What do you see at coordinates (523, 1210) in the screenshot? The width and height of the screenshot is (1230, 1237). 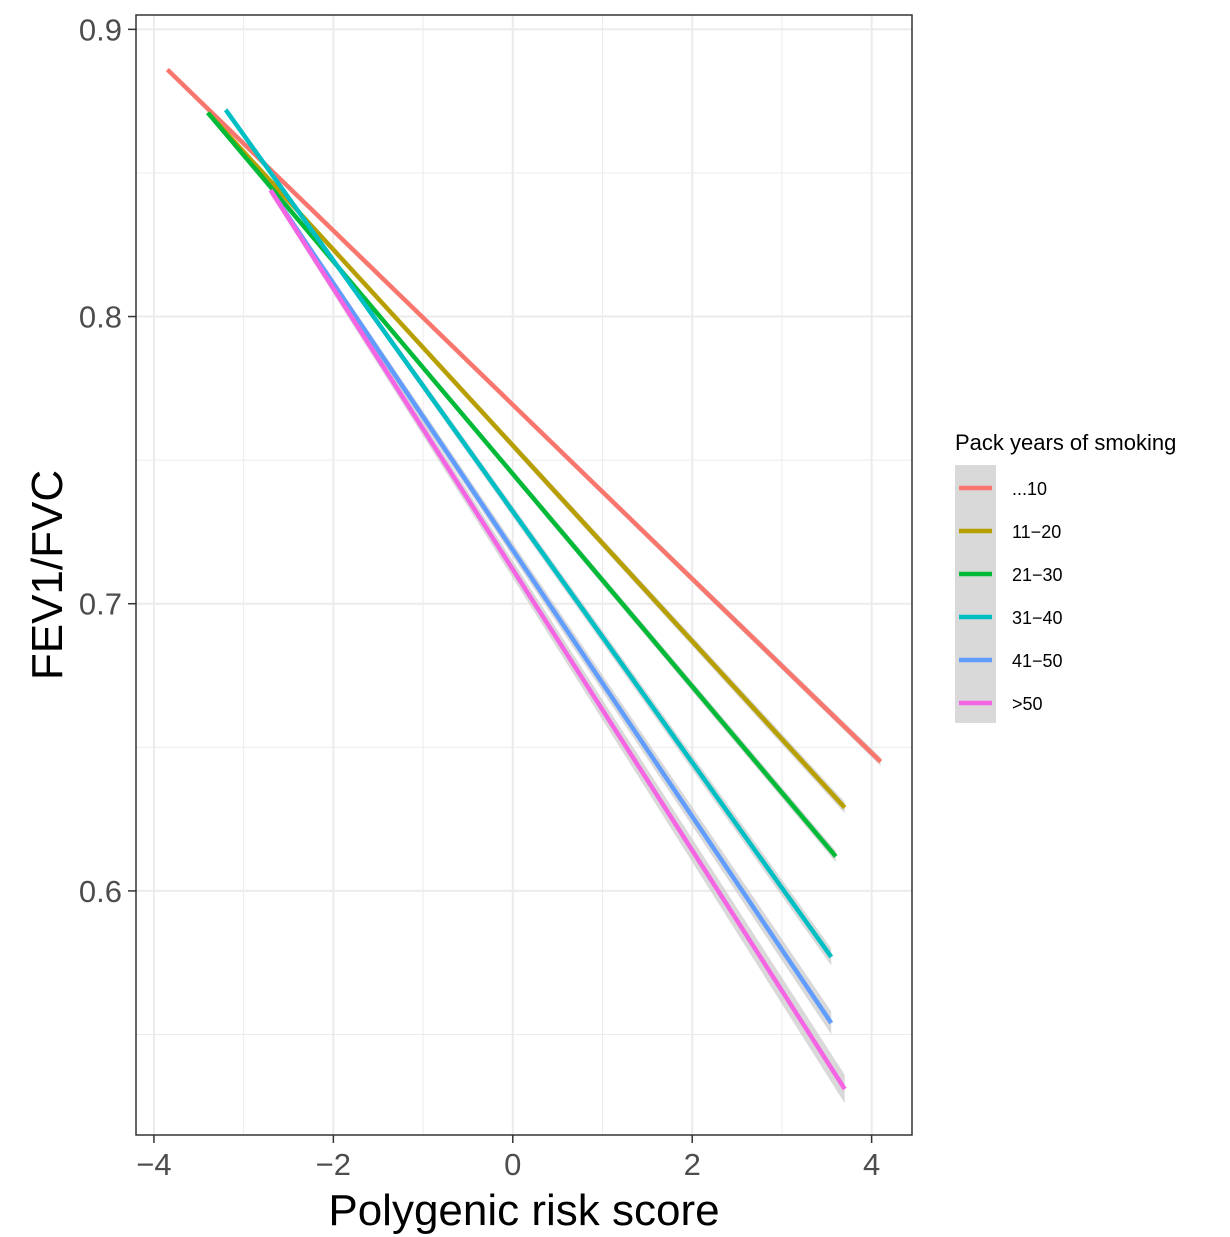 I see `x-axis-title: Polygenic risk score` at bounding box center [523, 1210].